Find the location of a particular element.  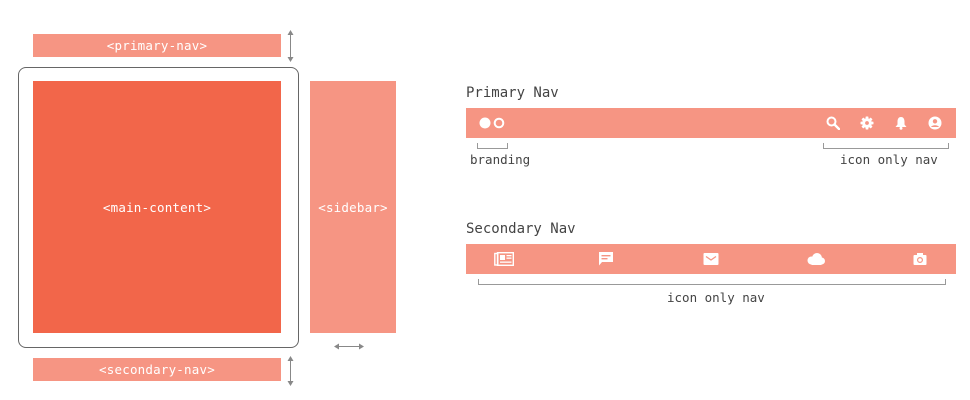

mail-icon is located at coordinates (711, 259).